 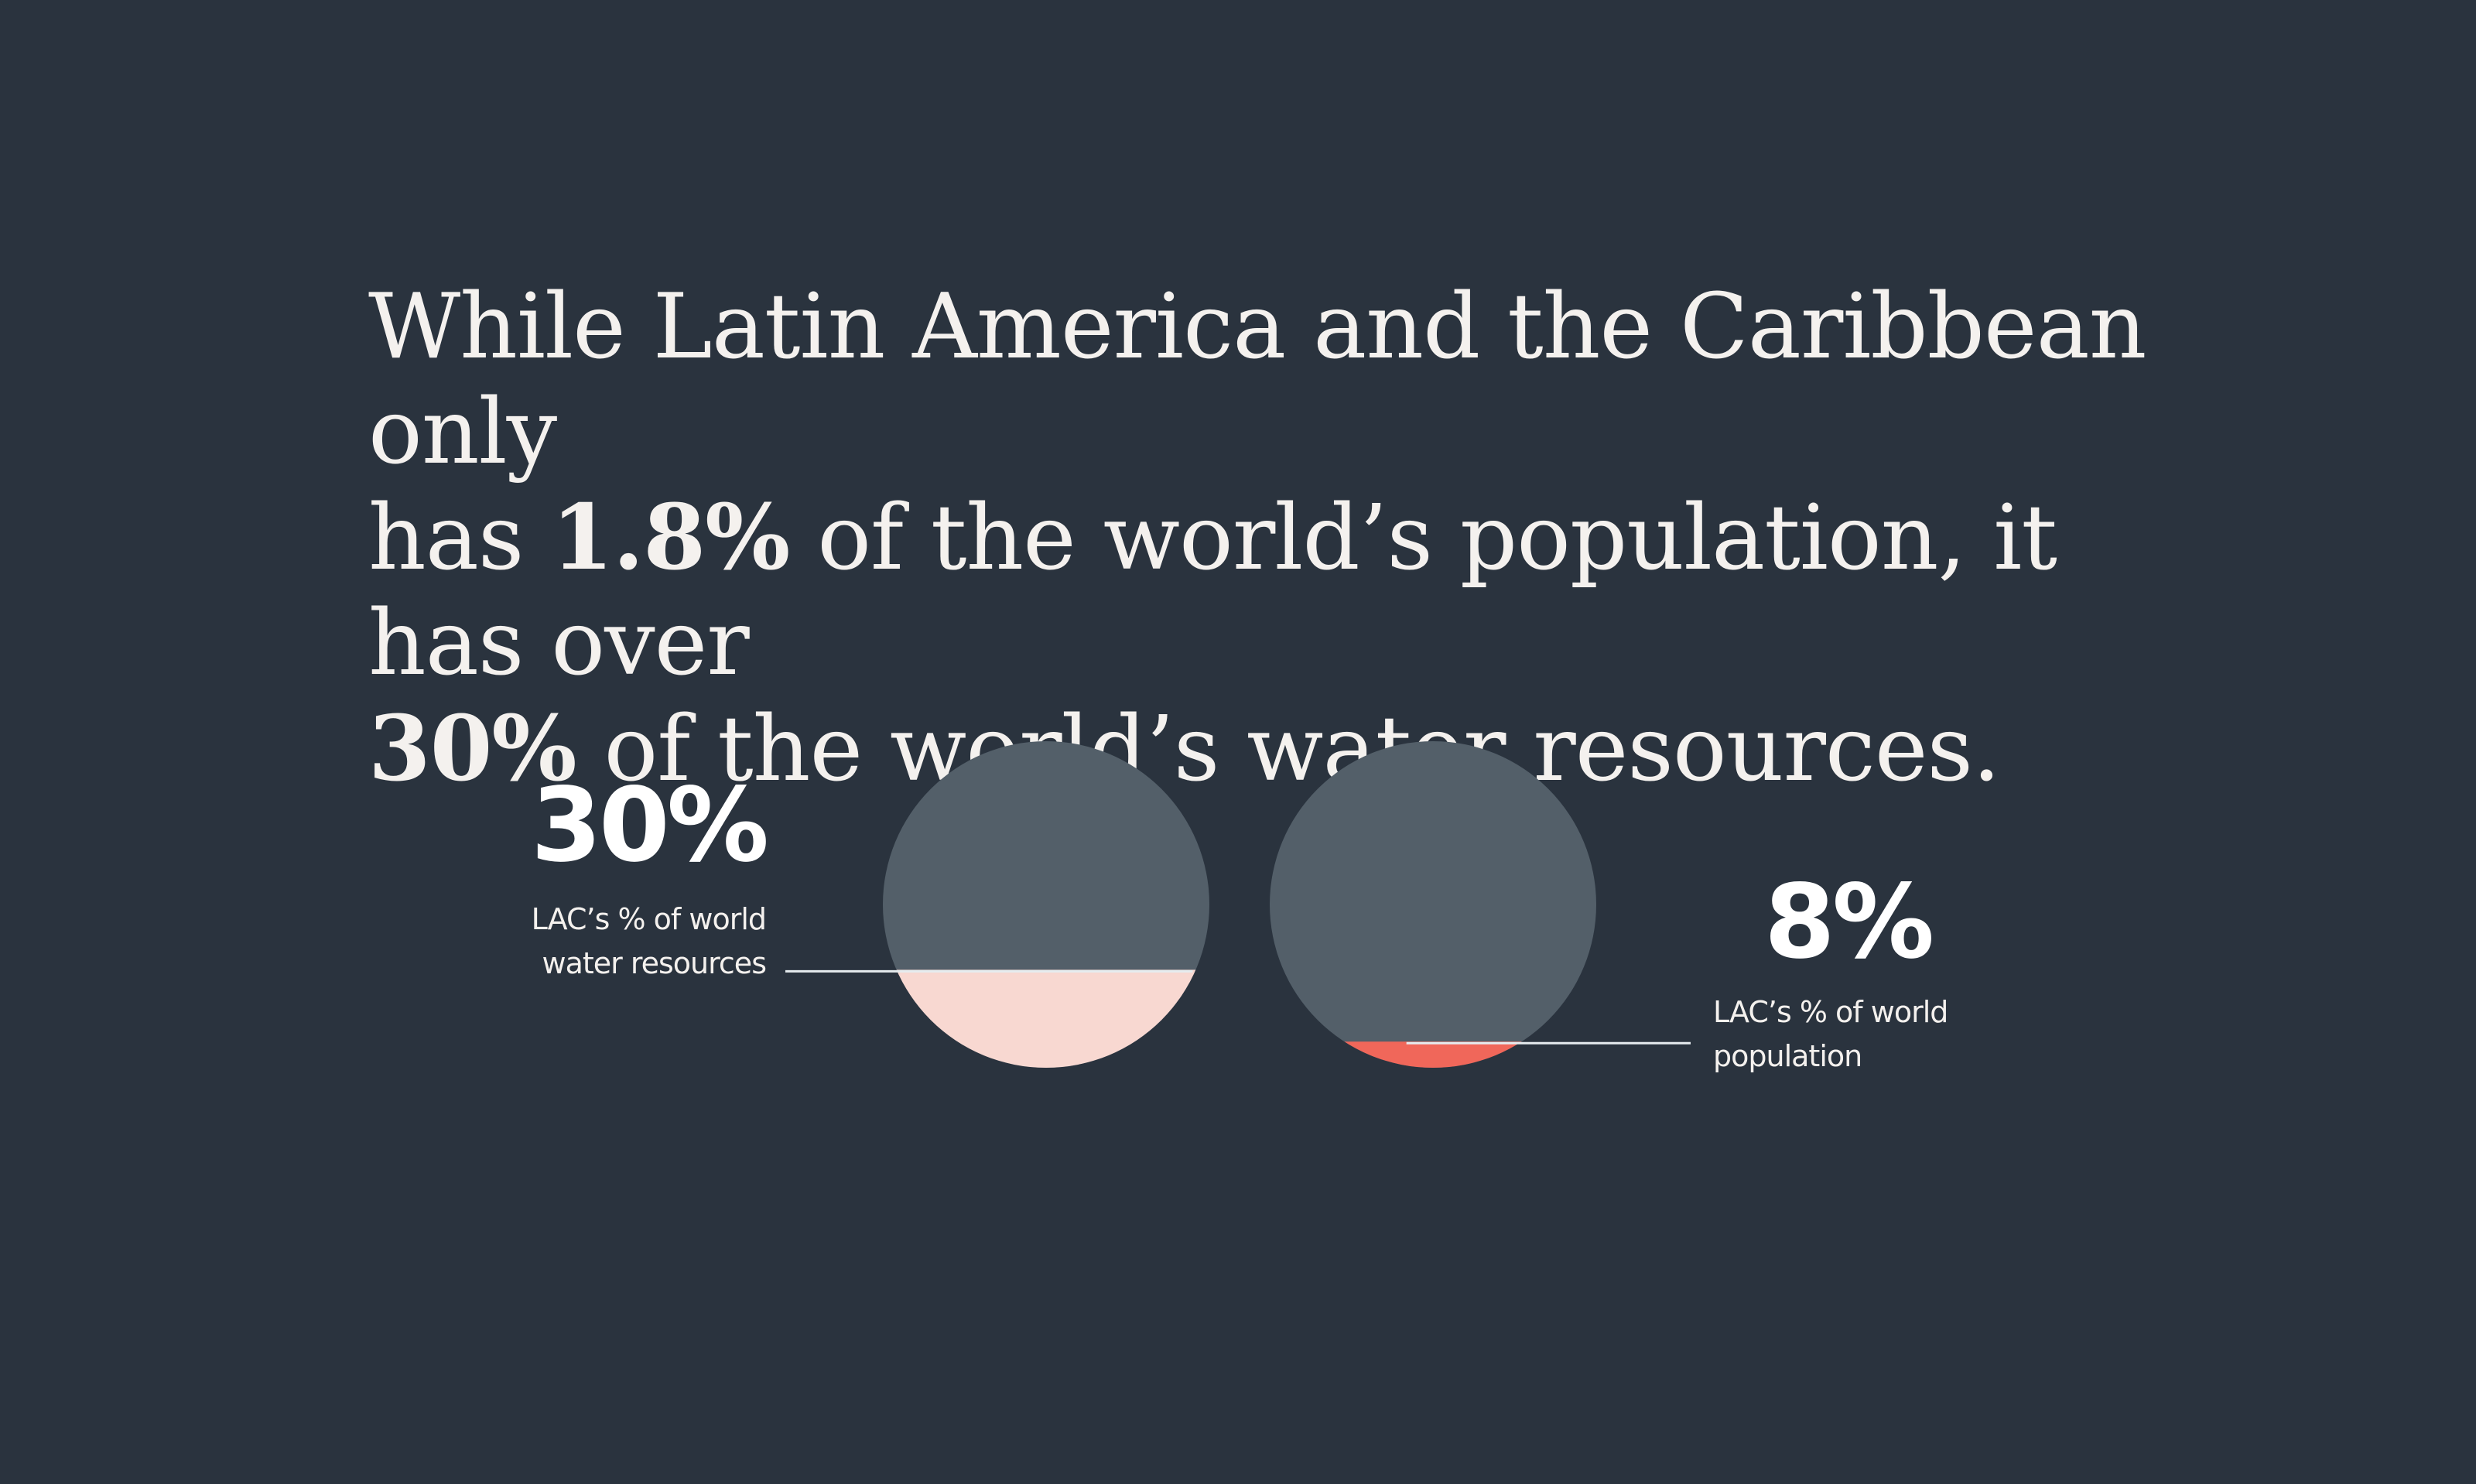 I want to click on water-resources-value: 30%, so click(x=650, y=825).